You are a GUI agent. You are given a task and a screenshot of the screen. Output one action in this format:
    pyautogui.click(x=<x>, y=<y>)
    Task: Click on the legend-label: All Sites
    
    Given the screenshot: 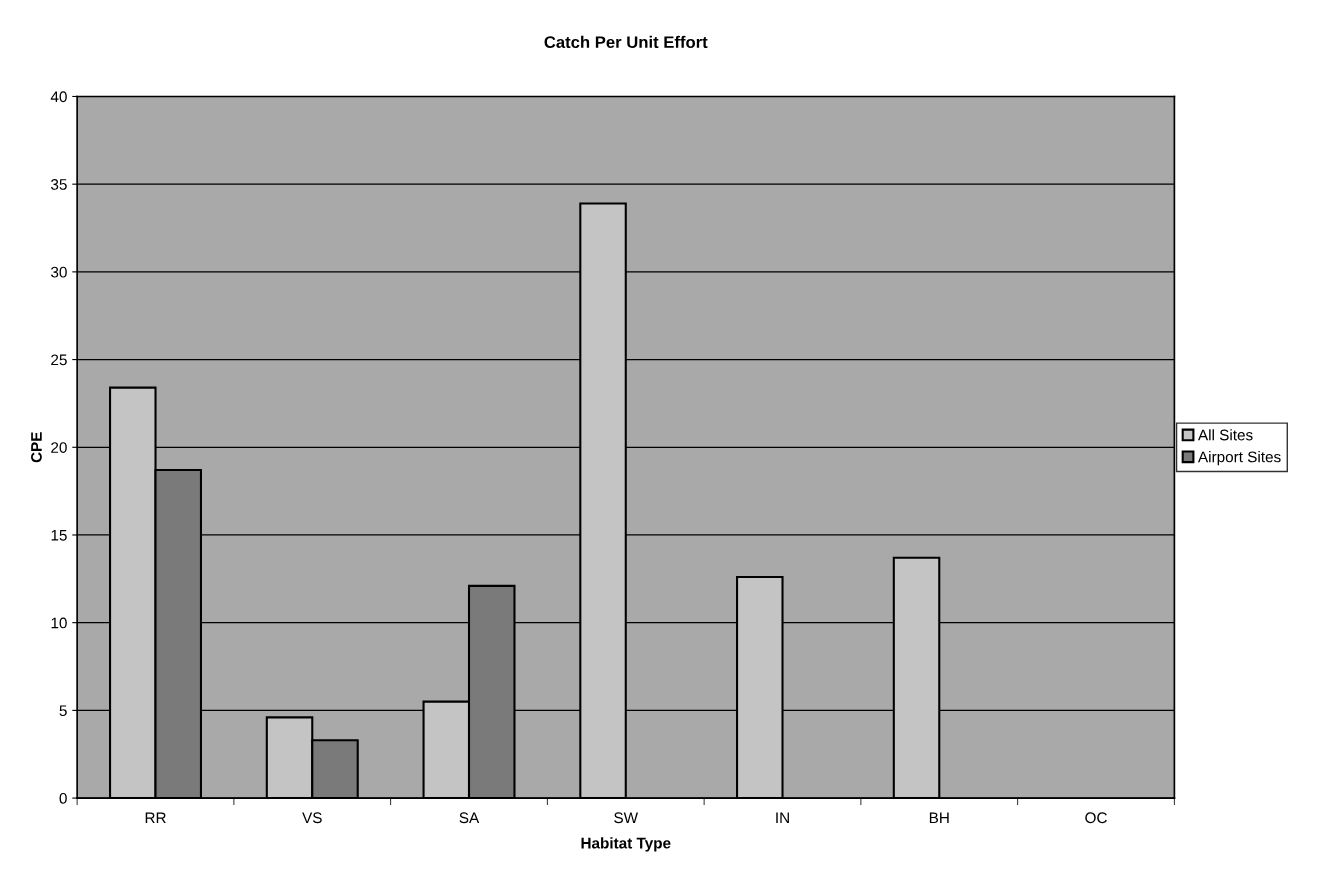 What is the action you would take?
    pyautogui.click(x=1225, y=435)
    